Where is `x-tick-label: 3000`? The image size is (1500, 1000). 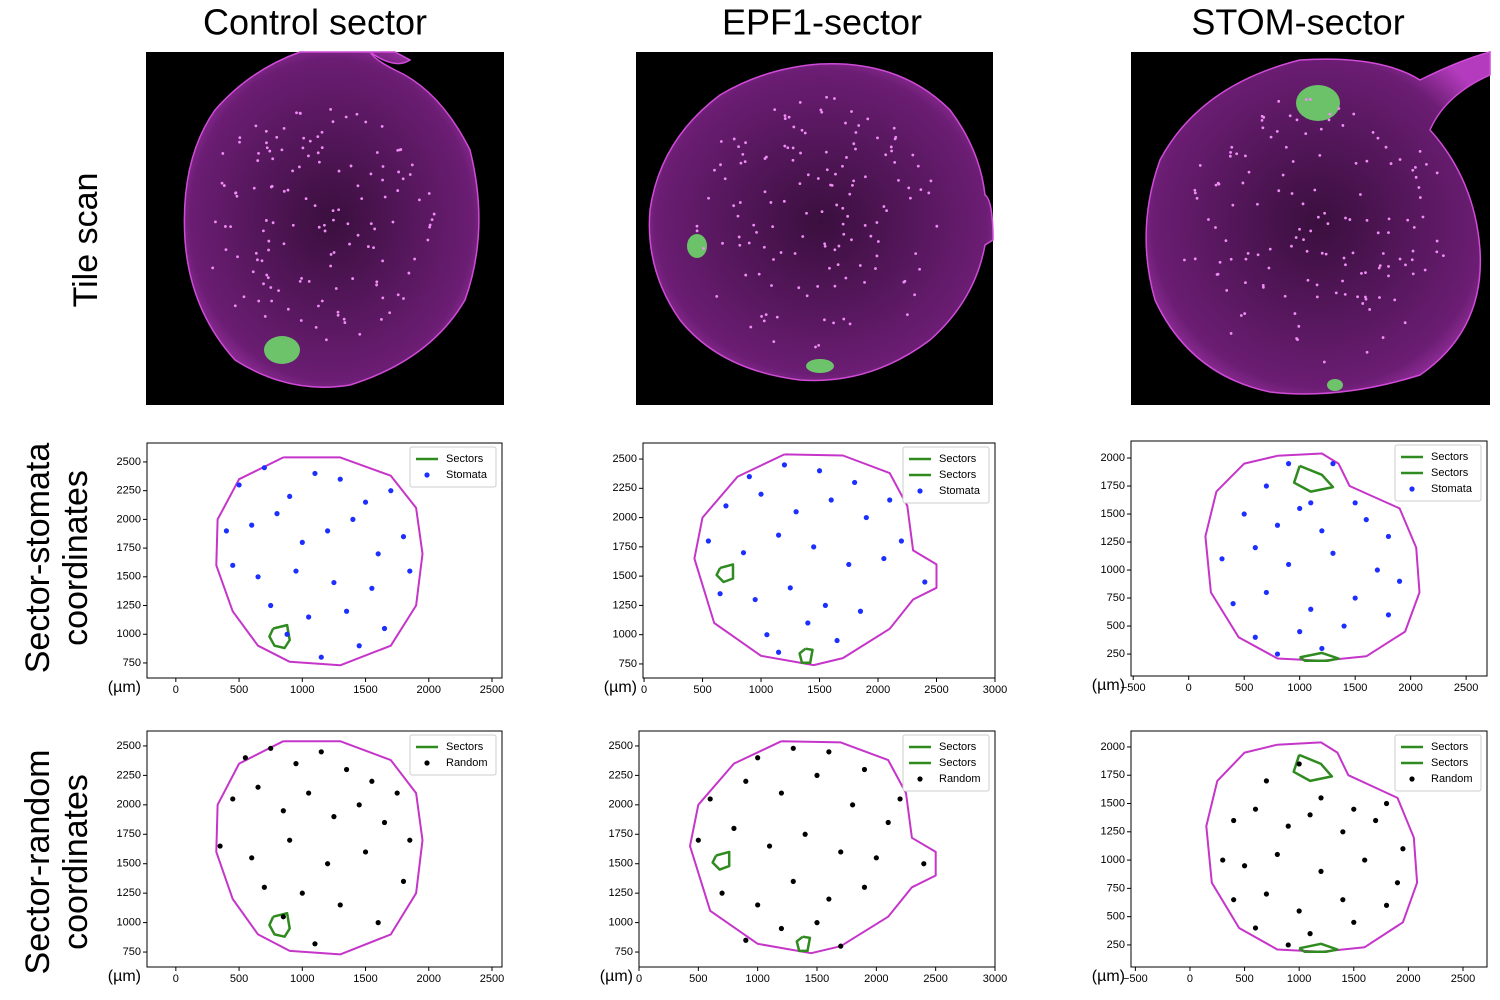 x-tick-label: 3000 is located at coordinates (995, 979).